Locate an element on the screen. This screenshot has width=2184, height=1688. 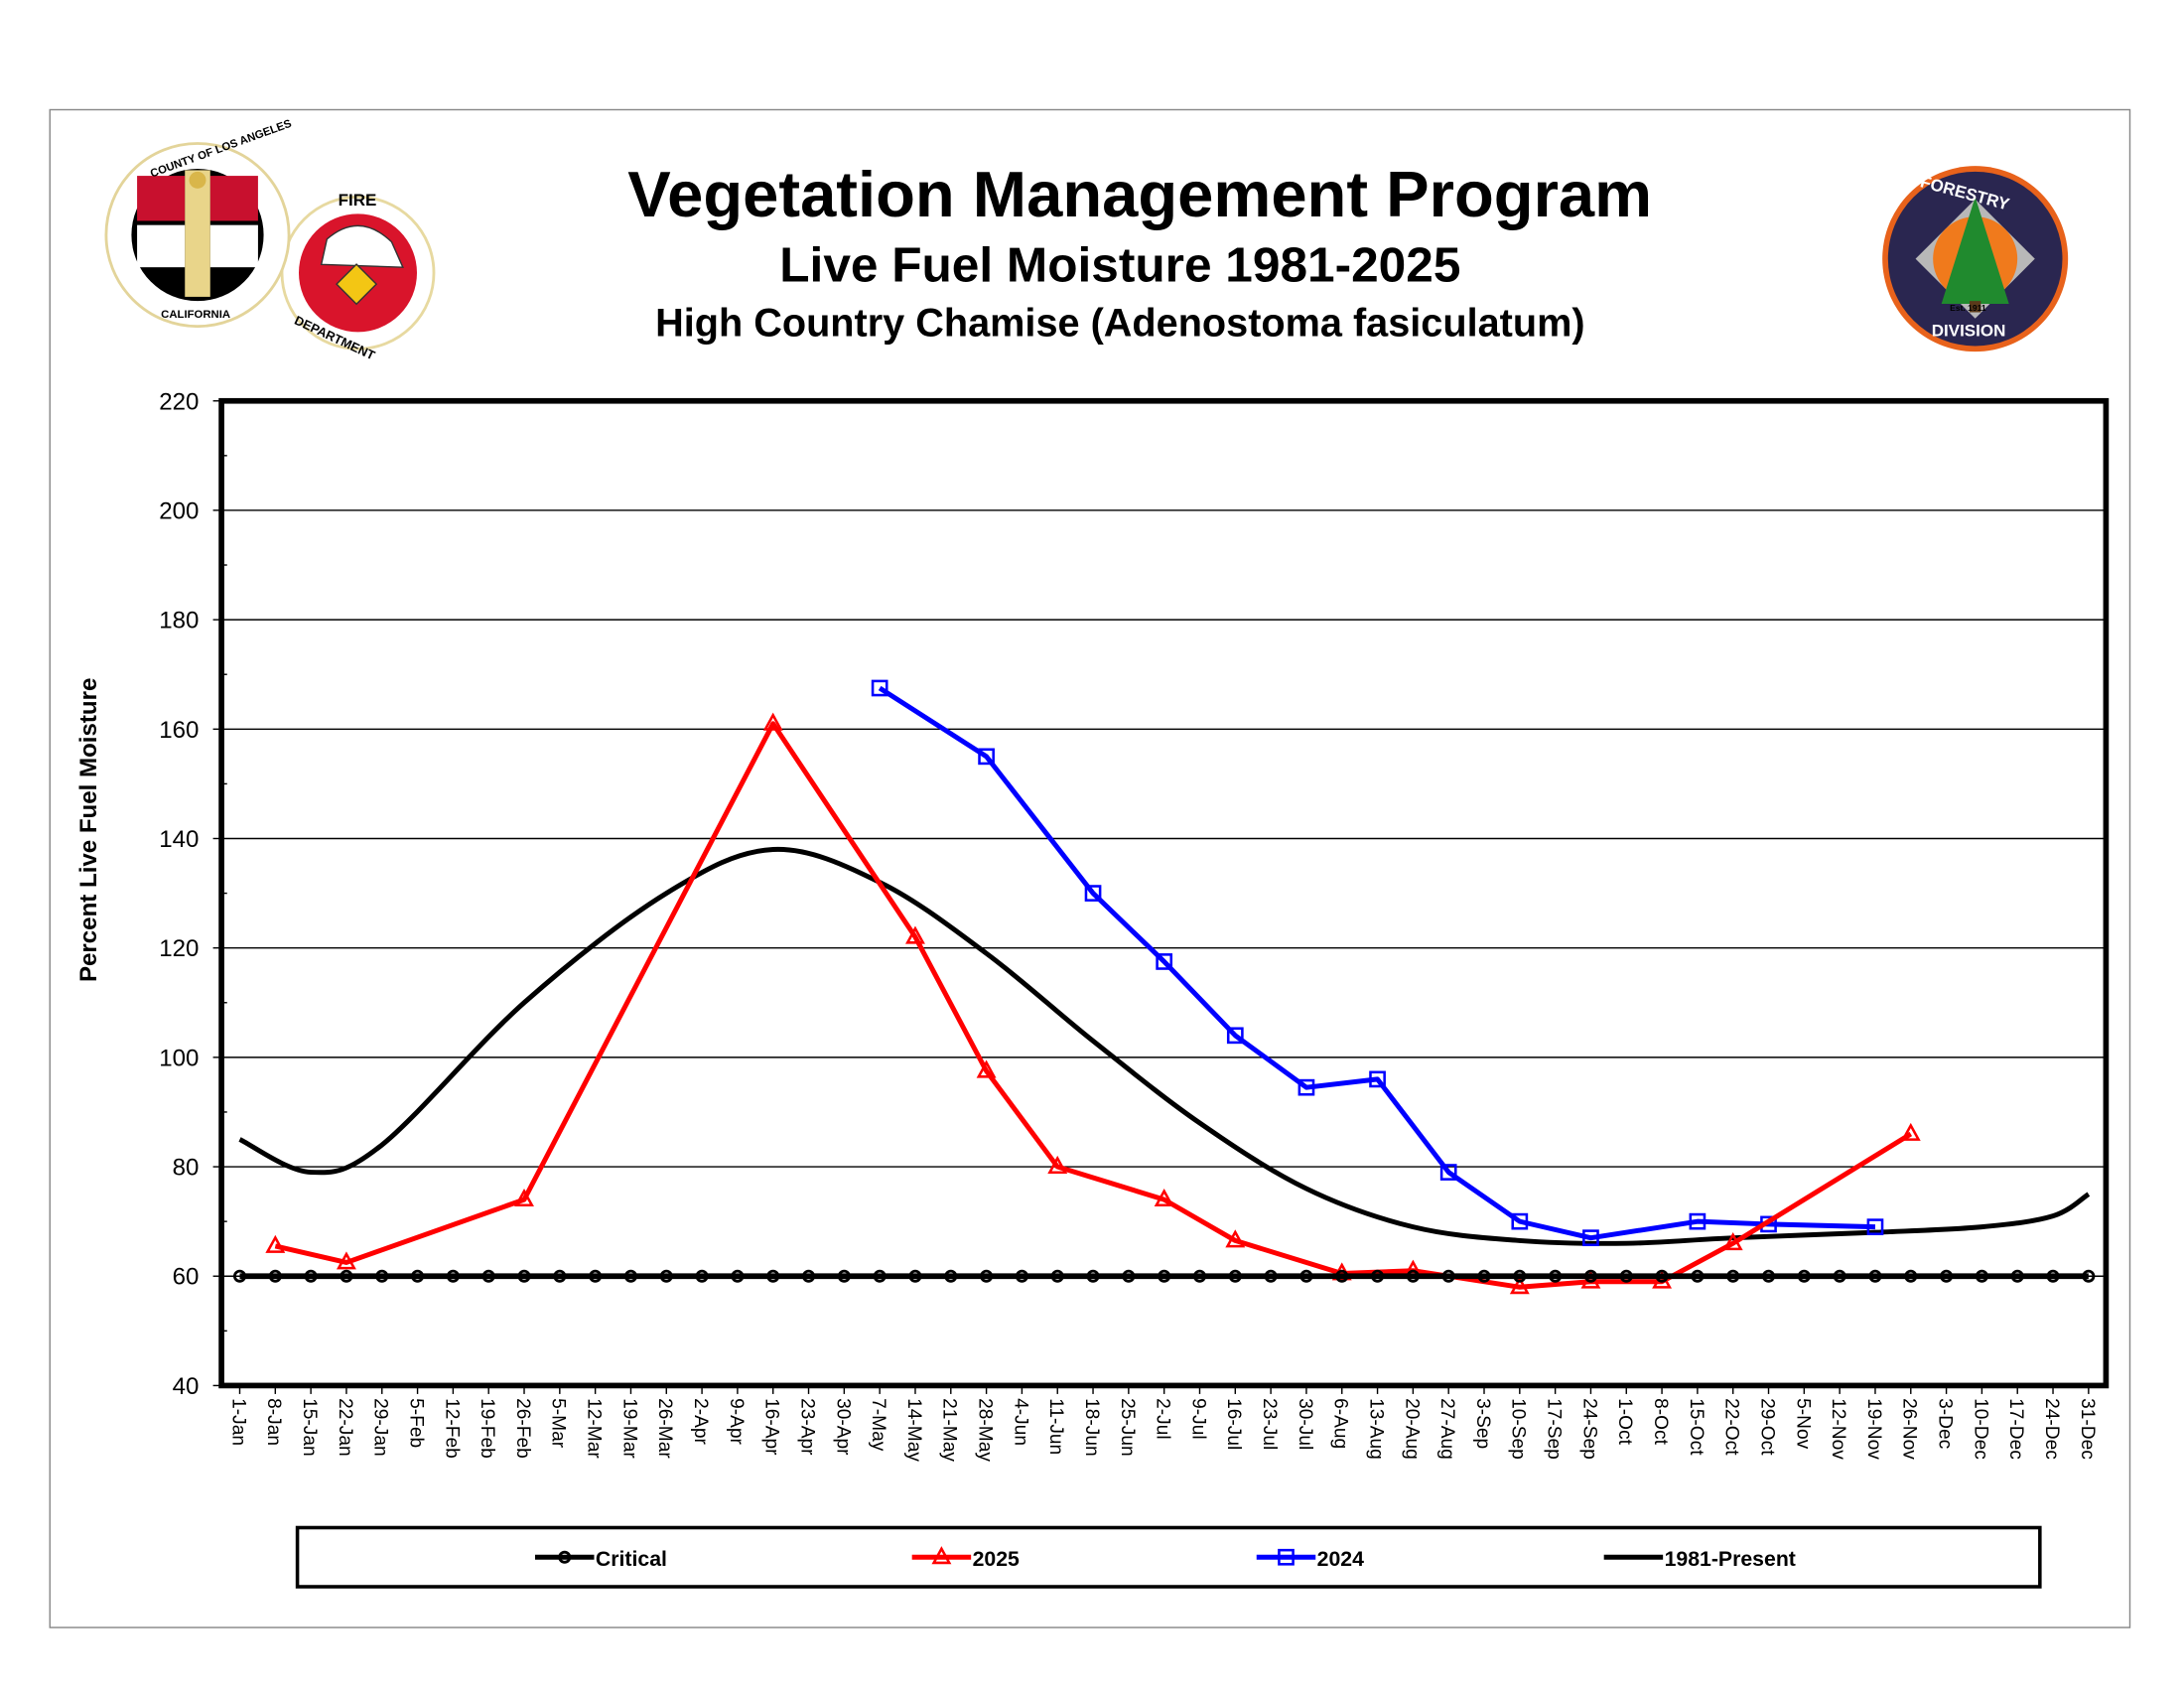
x-tick-label: 18-Jun is located at coordinates (1091, 1427).